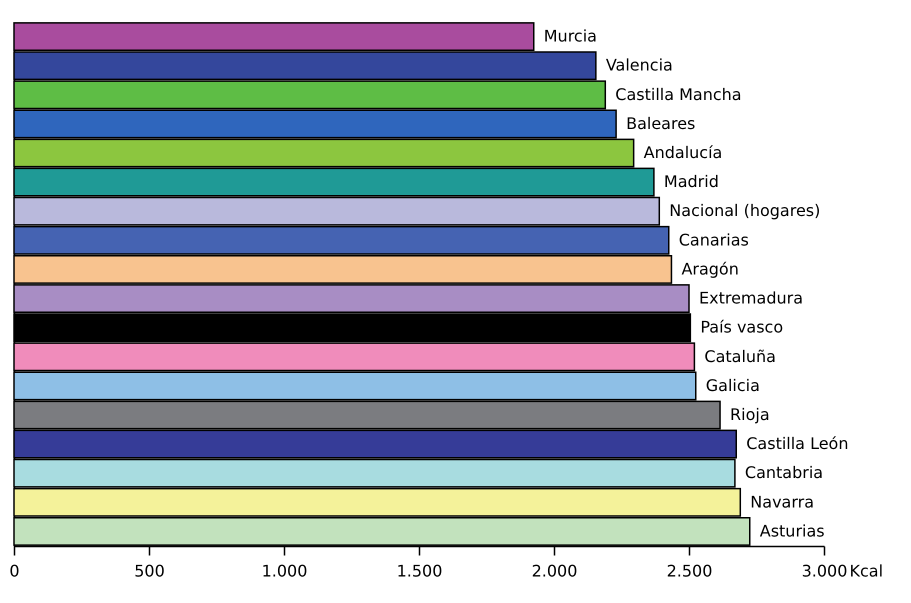 The height and width of the screenshot is (603, 911). Describe the element at coordinates (713, 240) in the screenshot. I see `y-tick-label: Canarias` at that location.